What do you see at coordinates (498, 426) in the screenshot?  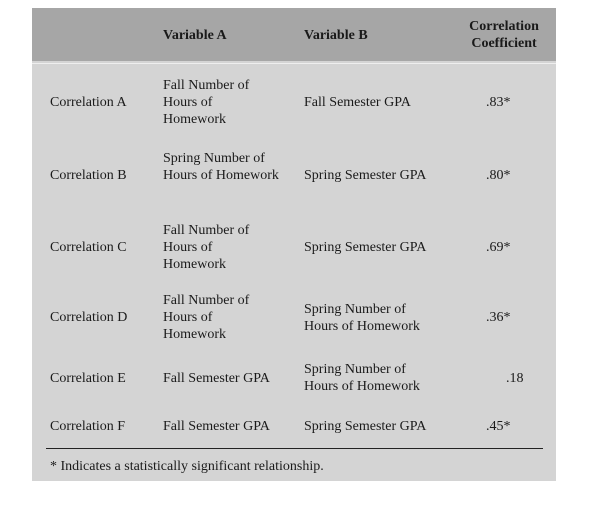 I see `row-coefficient: .45*` at bounding box center [498, 426].